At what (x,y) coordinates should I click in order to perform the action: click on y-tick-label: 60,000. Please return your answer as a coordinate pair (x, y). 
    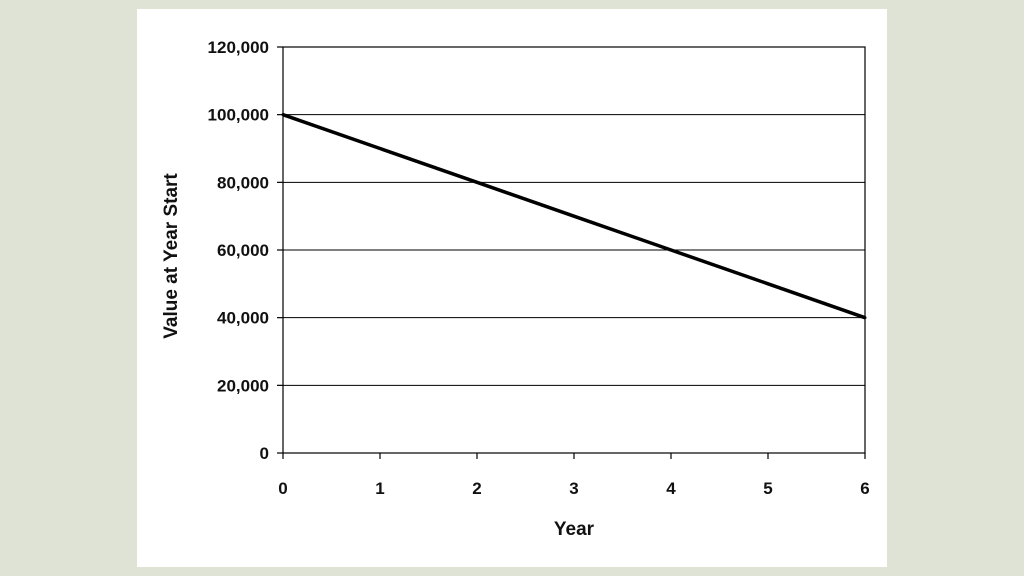
    Looking at the image, I should click on (243, 250).